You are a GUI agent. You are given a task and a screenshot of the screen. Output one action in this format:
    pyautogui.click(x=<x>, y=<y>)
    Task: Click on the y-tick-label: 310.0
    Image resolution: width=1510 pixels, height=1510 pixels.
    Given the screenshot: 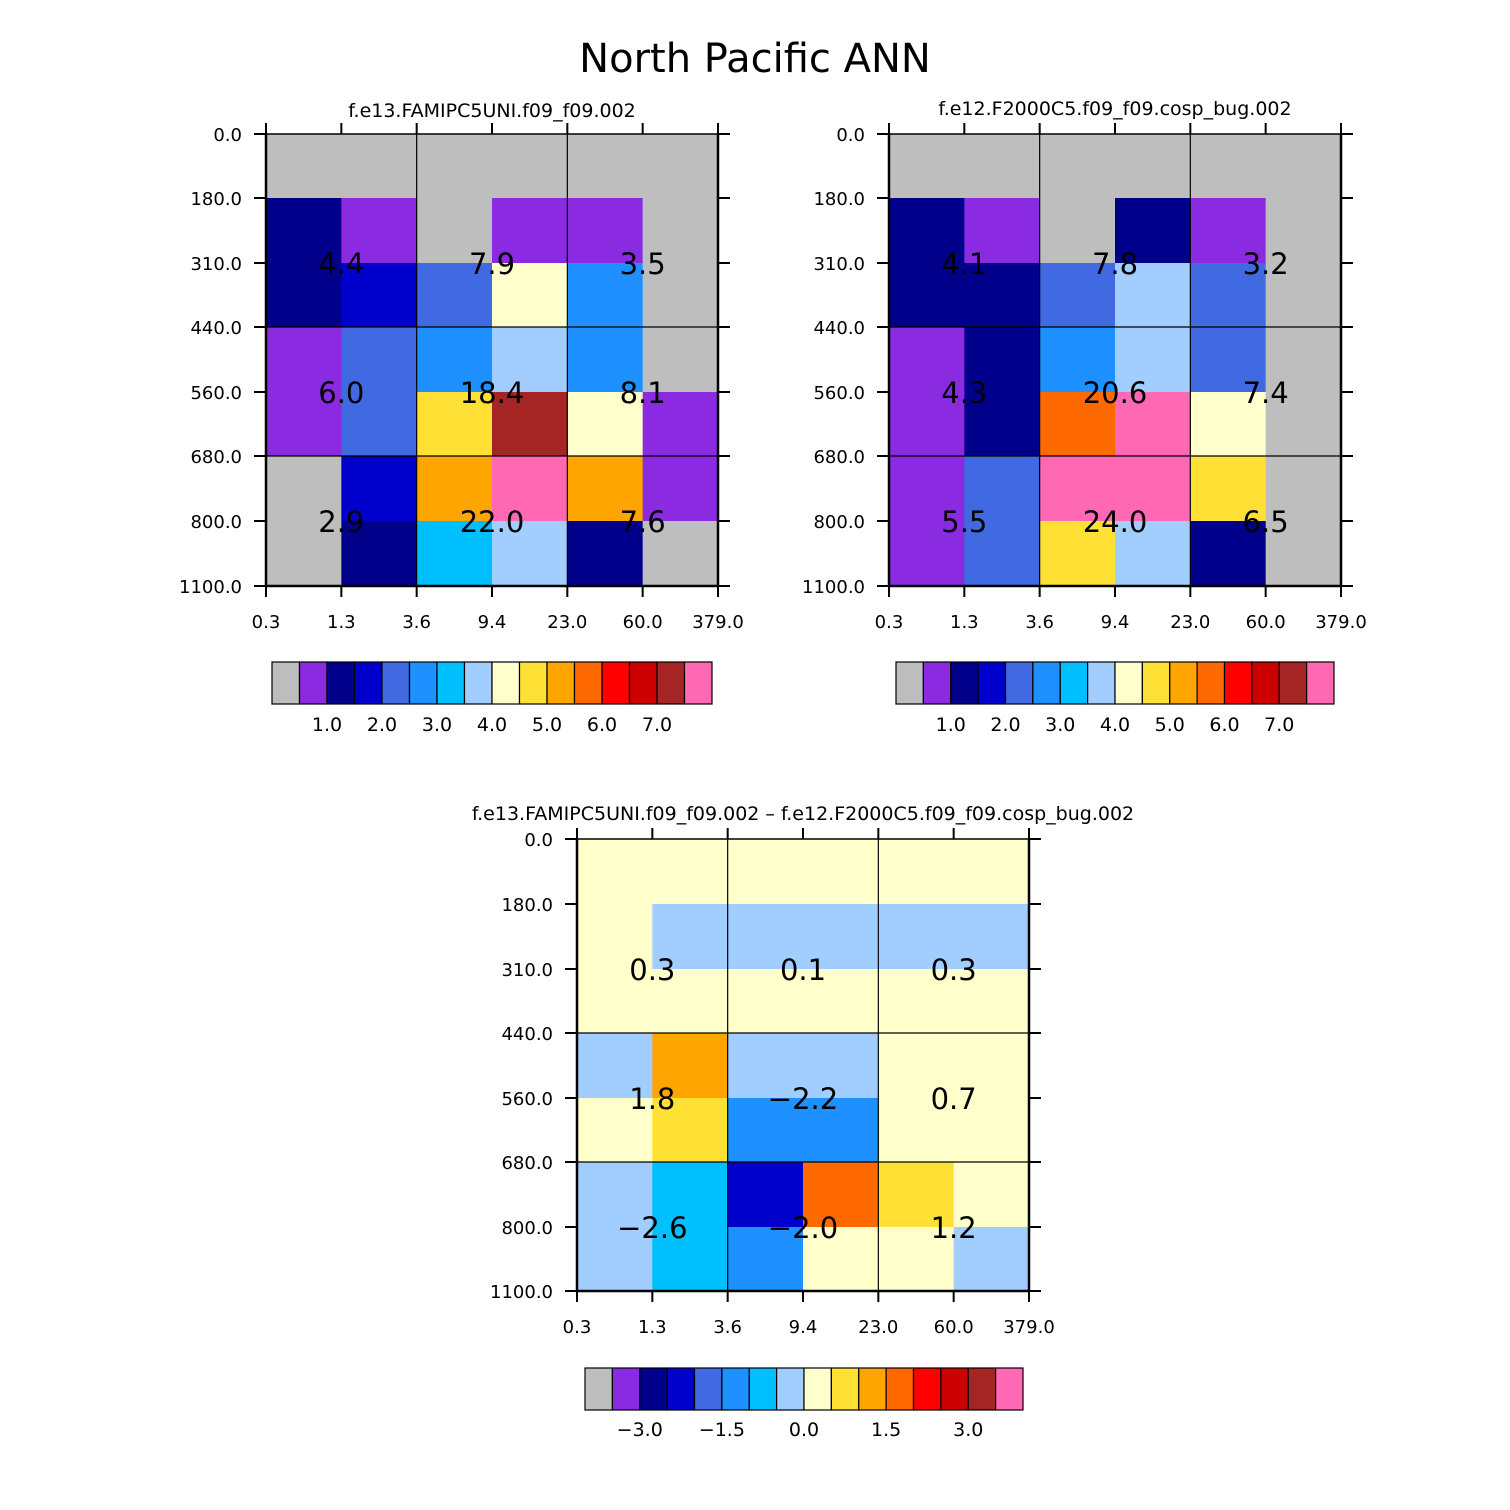 What is the action you would take?
    pyautogui.click(x=527, y=970)
    